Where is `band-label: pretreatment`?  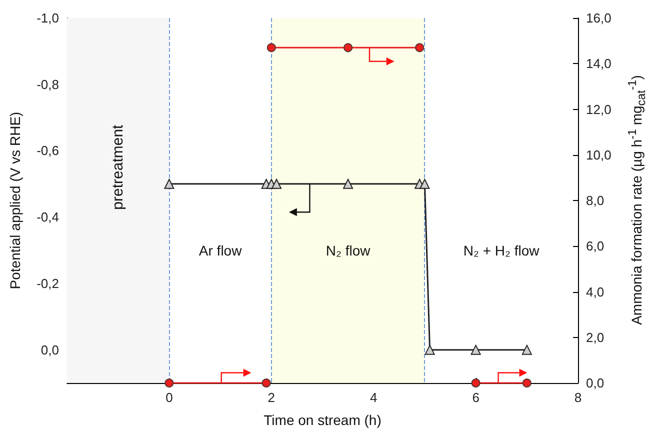
band-label: pretreatment is located at coordinates (118, 167).